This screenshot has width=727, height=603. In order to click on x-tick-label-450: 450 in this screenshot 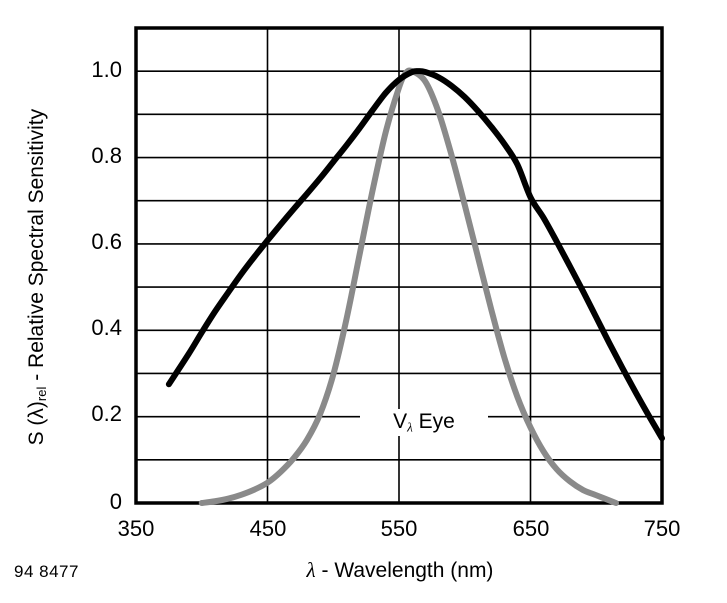, I will do `click(268, 528)`.